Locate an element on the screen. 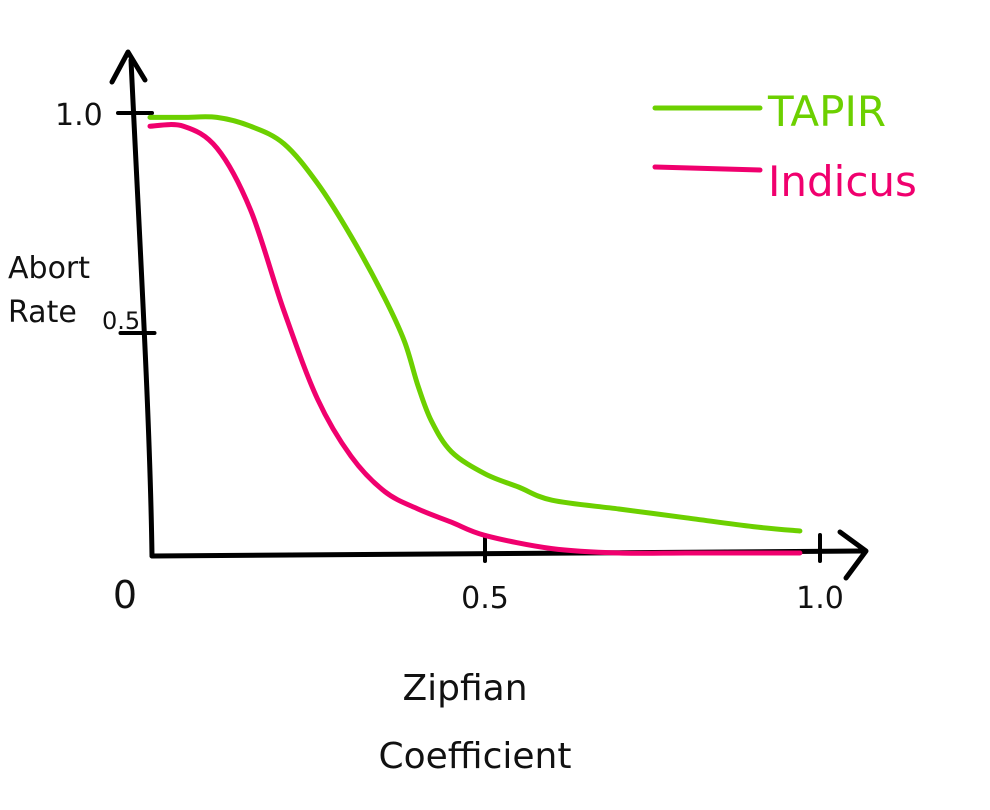 This screenshot has height=810, width=990. y-axis is located at coordinates (132, 304).